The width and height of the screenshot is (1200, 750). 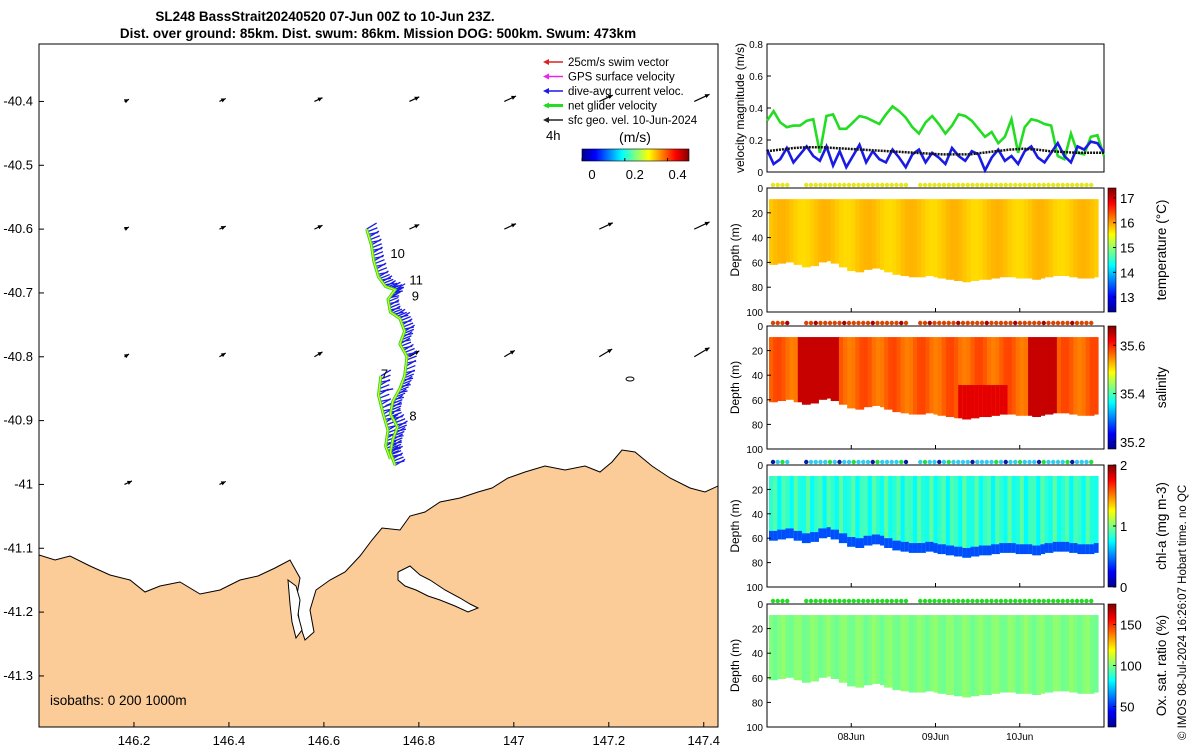 I want to click on depth-ylabel: Depth (m), so click(x=735, y=387).